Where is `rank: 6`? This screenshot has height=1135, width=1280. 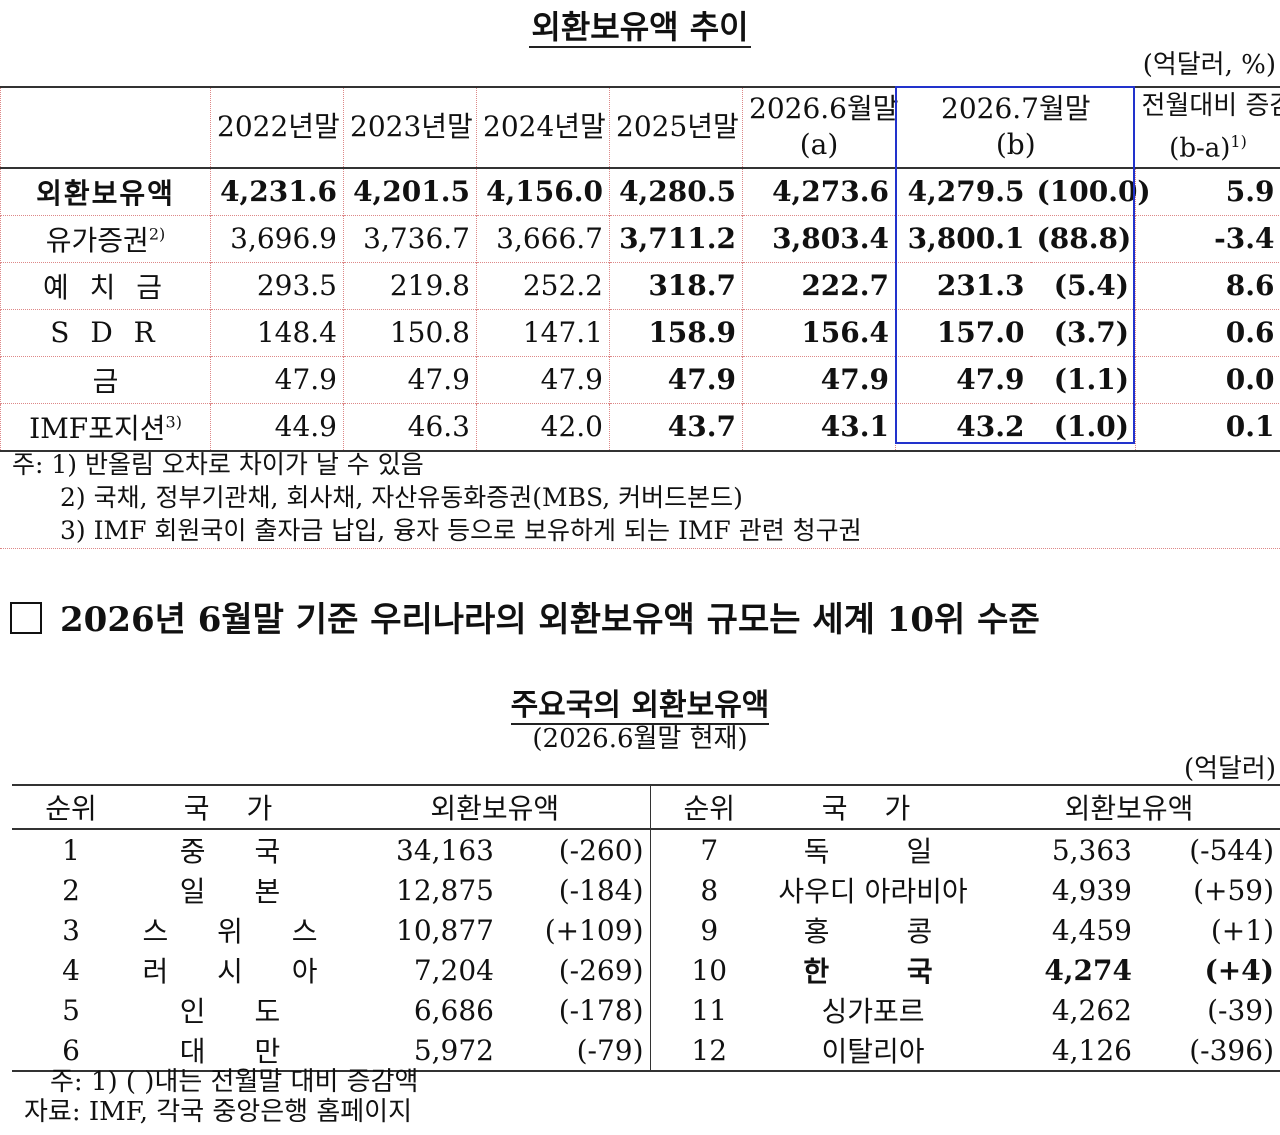
rank: 6 is located at coordinates (71, 1050).